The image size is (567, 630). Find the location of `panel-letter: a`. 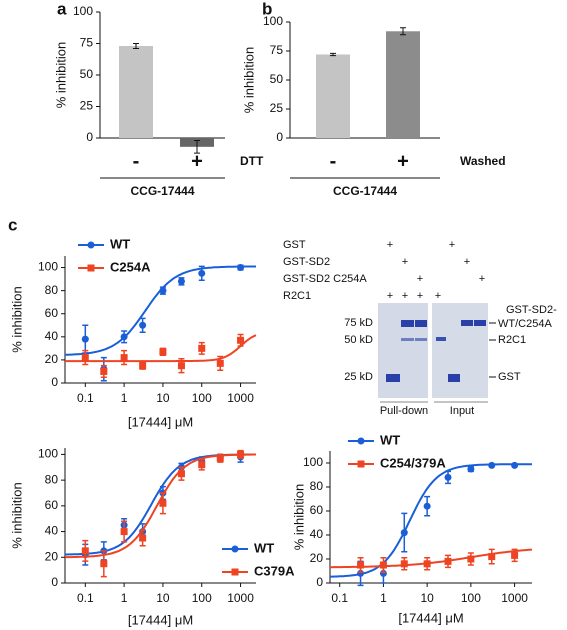

panel-letter: a is located at coordinates (62, 9).